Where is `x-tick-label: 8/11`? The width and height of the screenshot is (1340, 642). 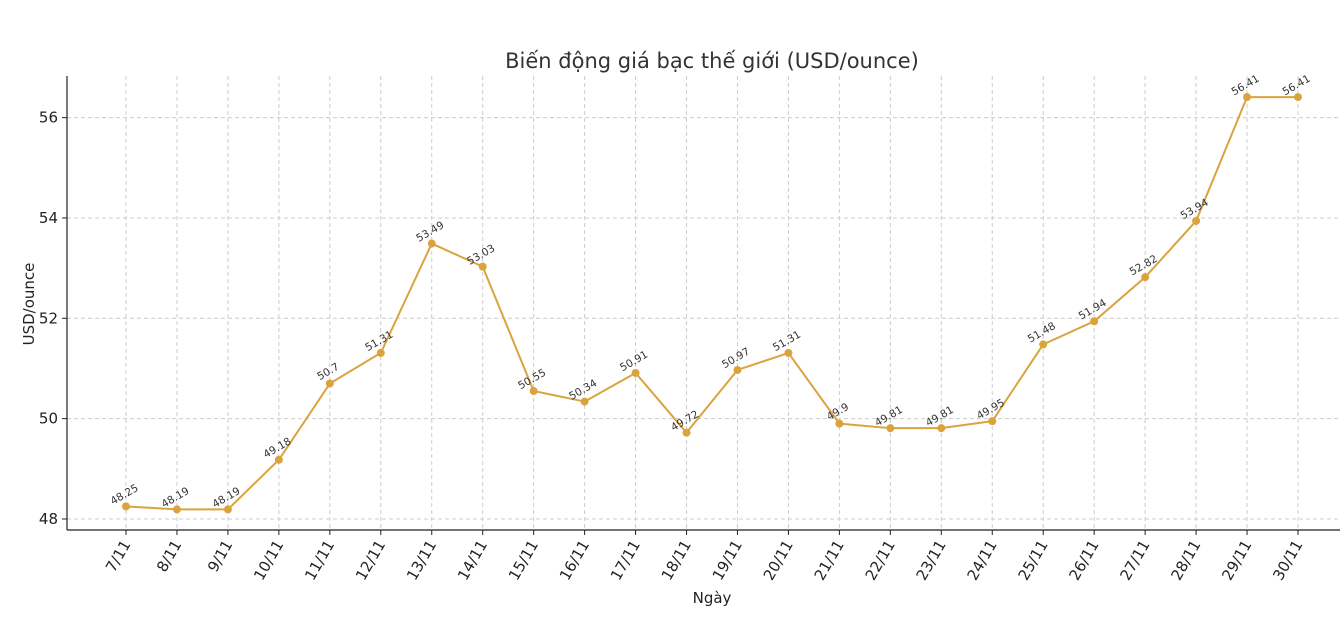
x-tick-label: 8/11 is located at coordinates (169, 556).